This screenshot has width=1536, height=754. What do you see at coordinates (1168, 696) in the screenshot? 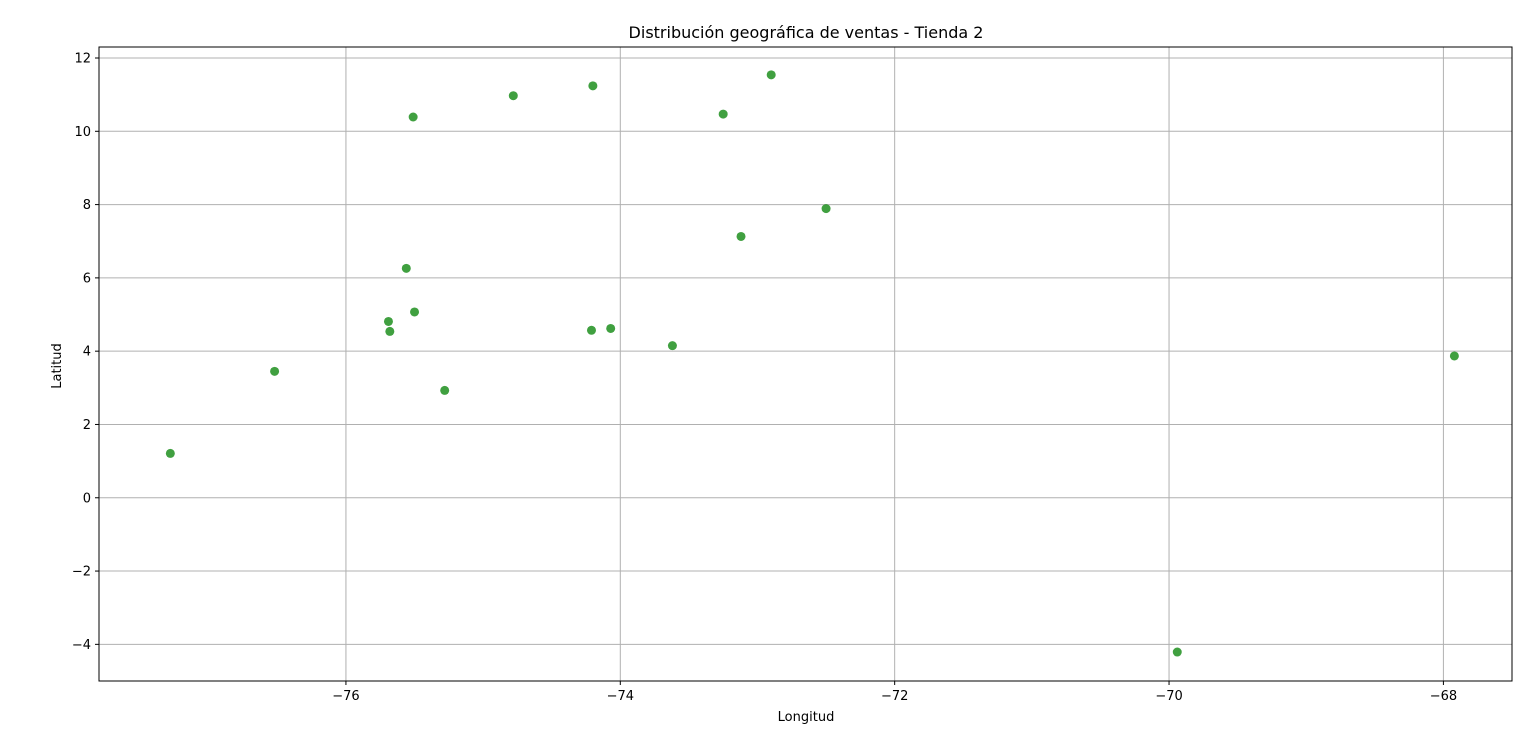
I see `x-tick-label: −70` at bounding box center [1168, 696].